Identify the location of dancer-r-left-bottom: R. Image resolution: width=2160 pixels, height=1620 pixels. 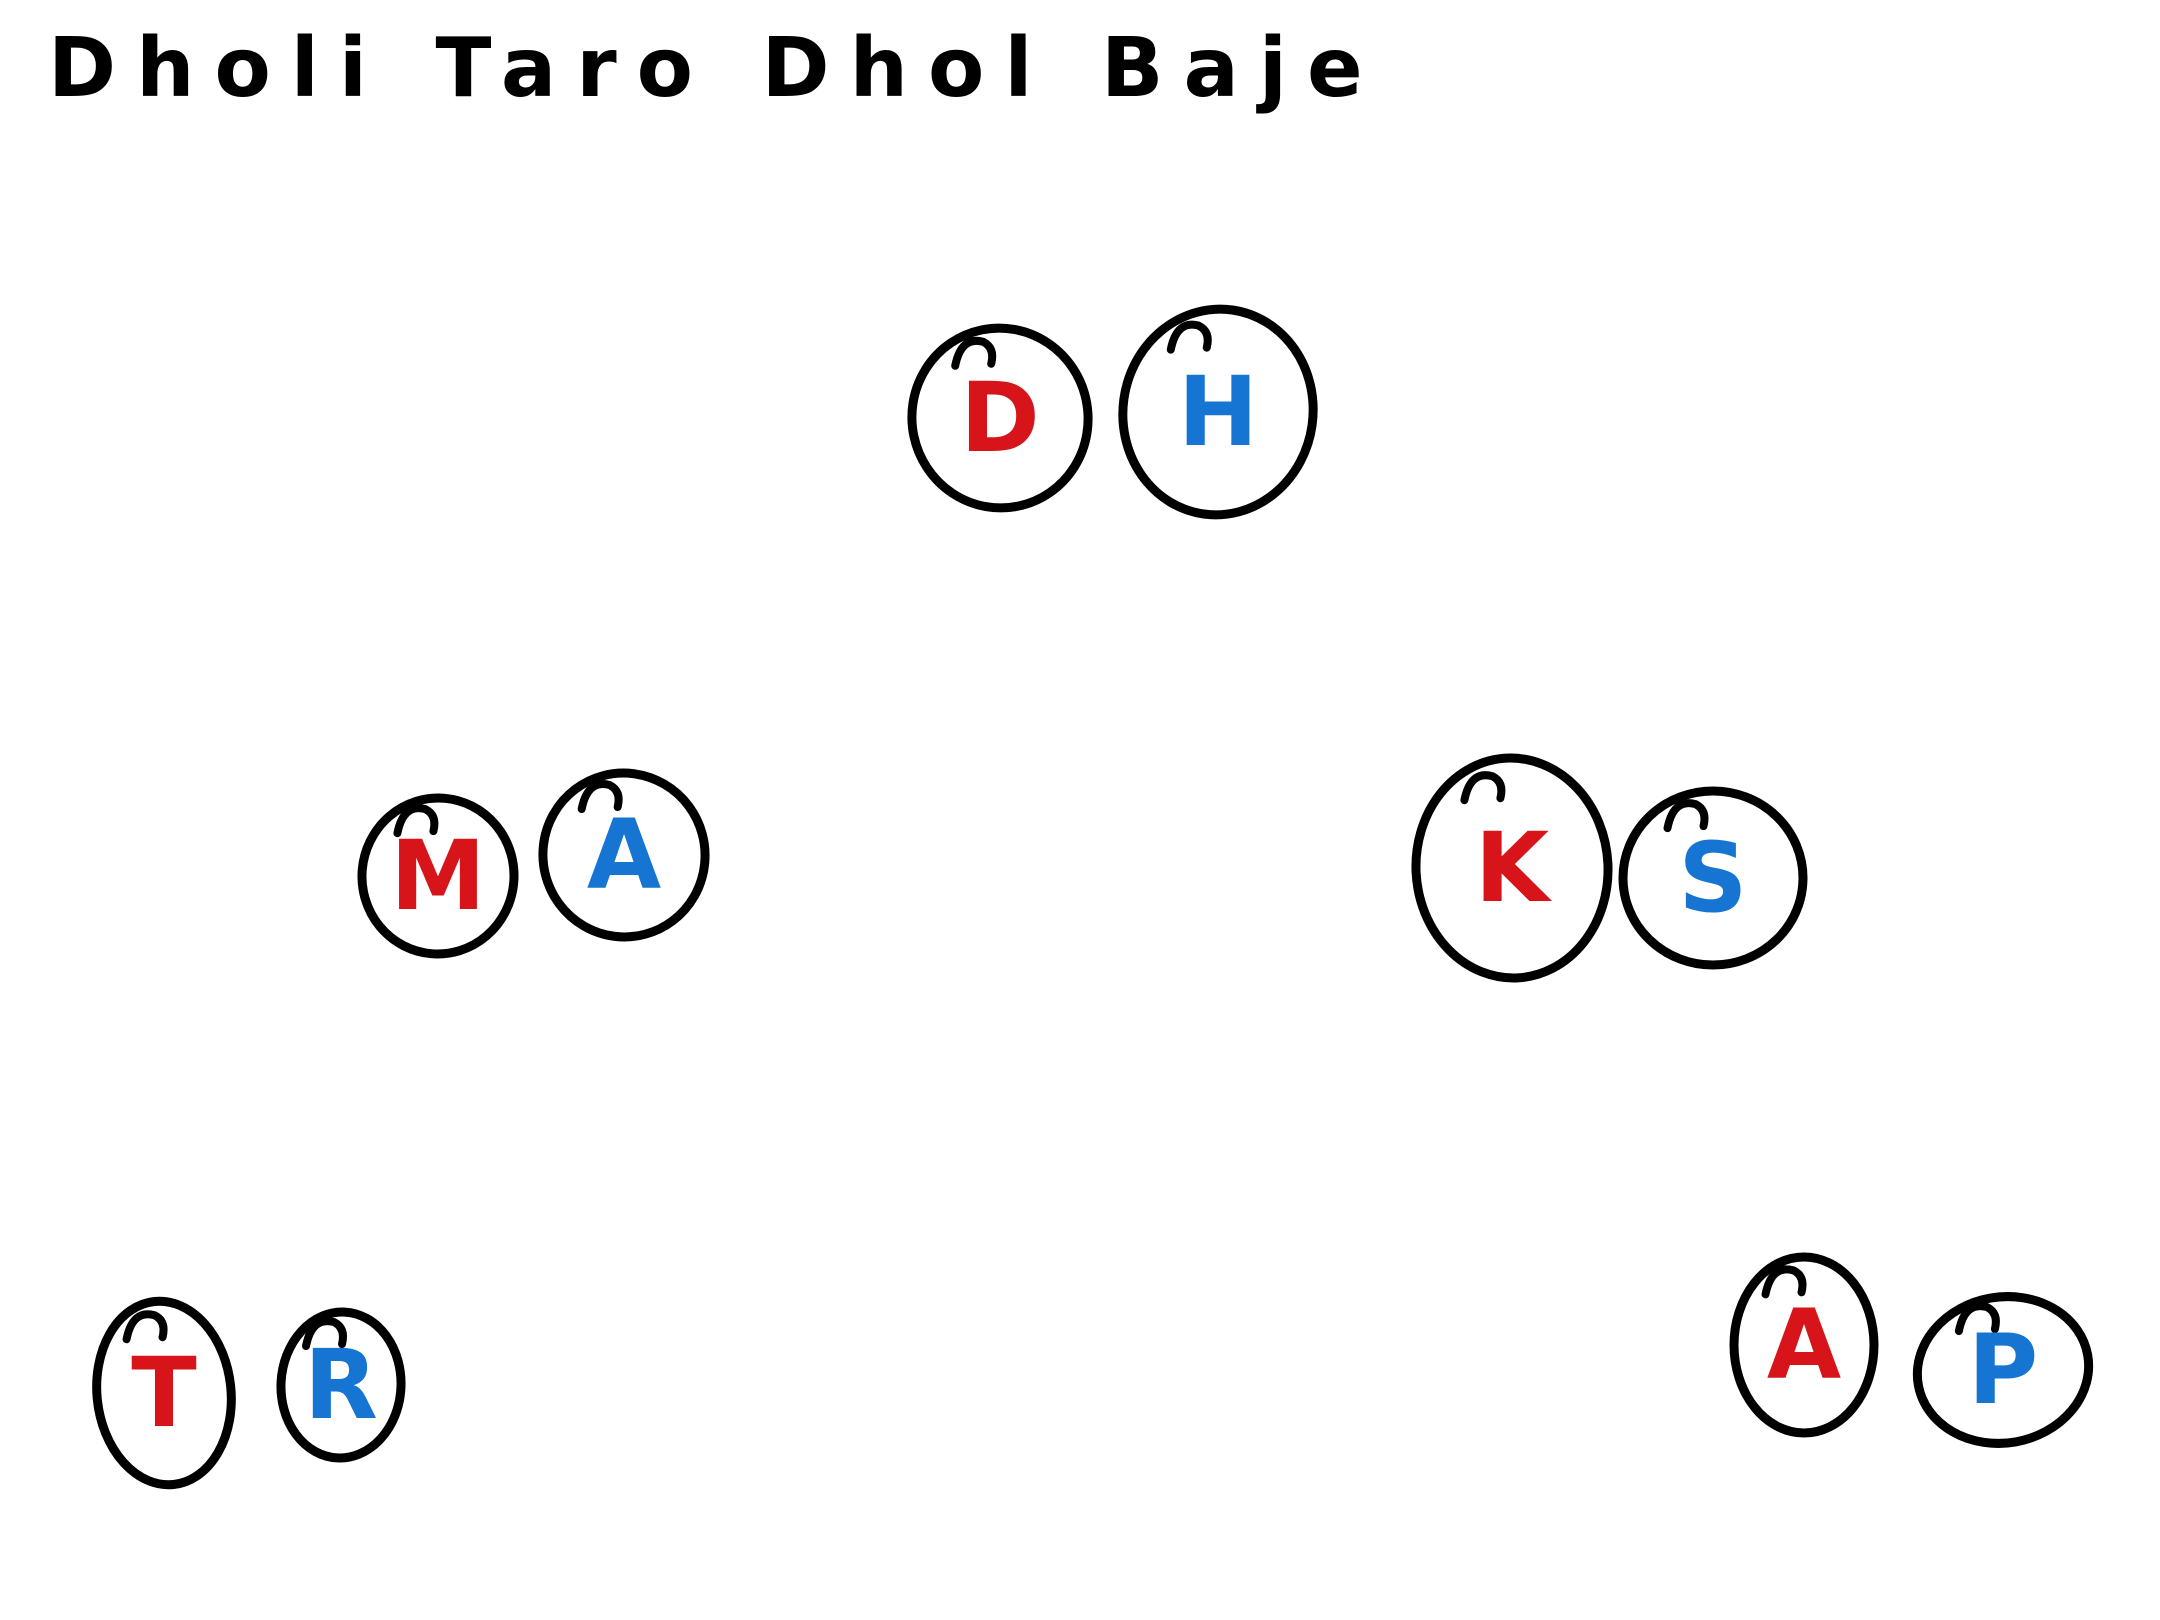
(341, 1385).